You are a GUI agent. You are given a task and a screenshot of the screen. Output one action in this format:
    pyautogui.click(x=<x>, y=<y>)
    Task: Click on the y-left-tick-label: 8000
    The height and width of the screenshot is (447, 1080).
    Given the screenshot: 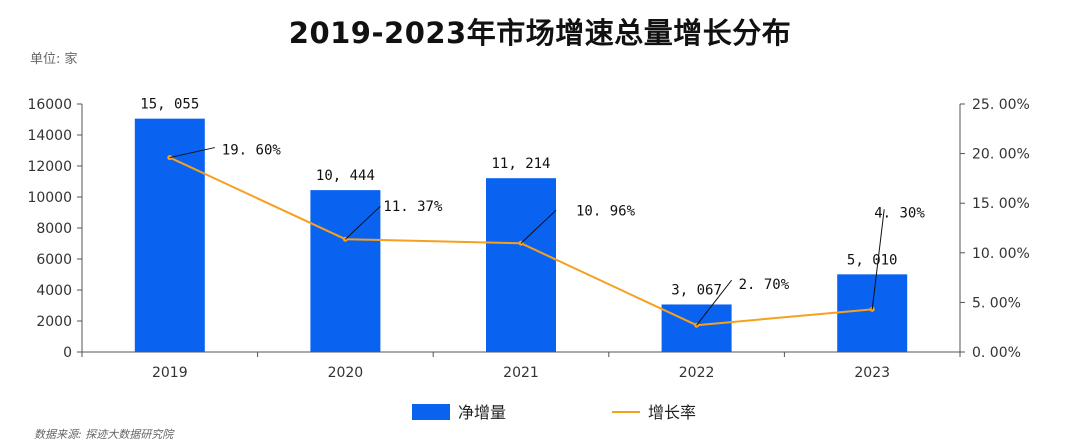 What is the action you would take?
    pyautogui.click(x=54, y=229)
    